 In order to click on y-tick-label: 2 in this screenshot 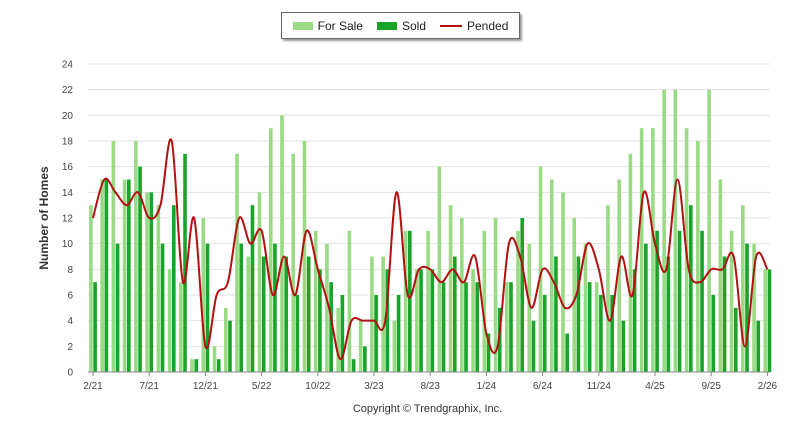, I will do `click(70, 347)`.